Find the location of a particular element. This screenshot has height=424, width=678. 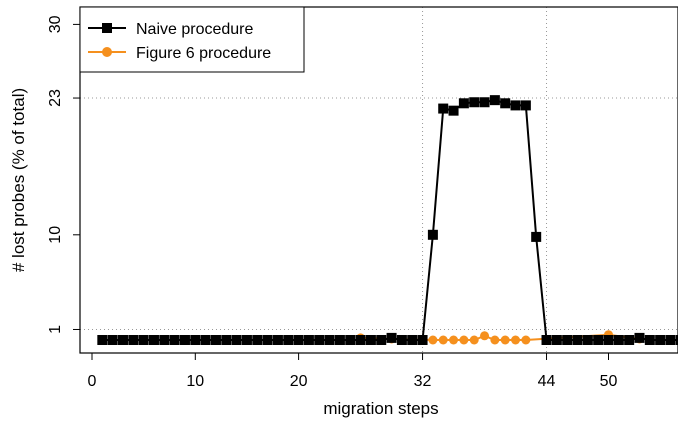

x-tick-label: 20 is located at coordinates (299, 381).